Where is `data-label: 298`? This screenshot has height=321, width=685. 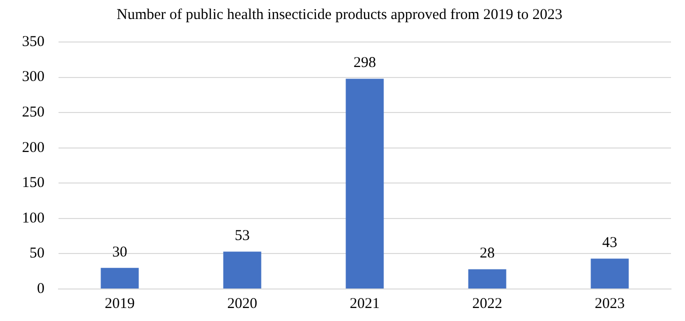 data-label: 298 is located at coordinates (365, 63).